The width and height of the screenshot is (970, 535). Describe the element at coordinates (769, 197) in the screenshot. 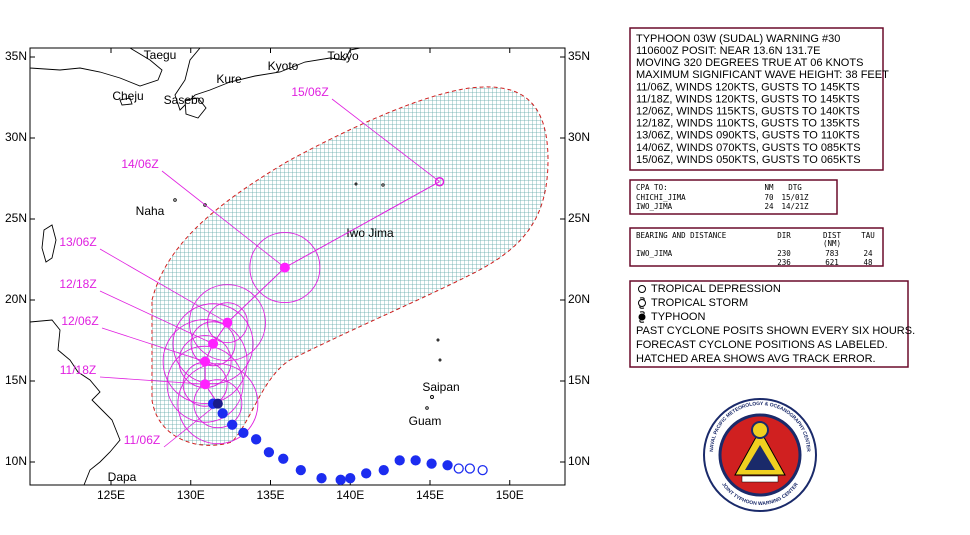

I see `cpa-cell: 70` at that location.